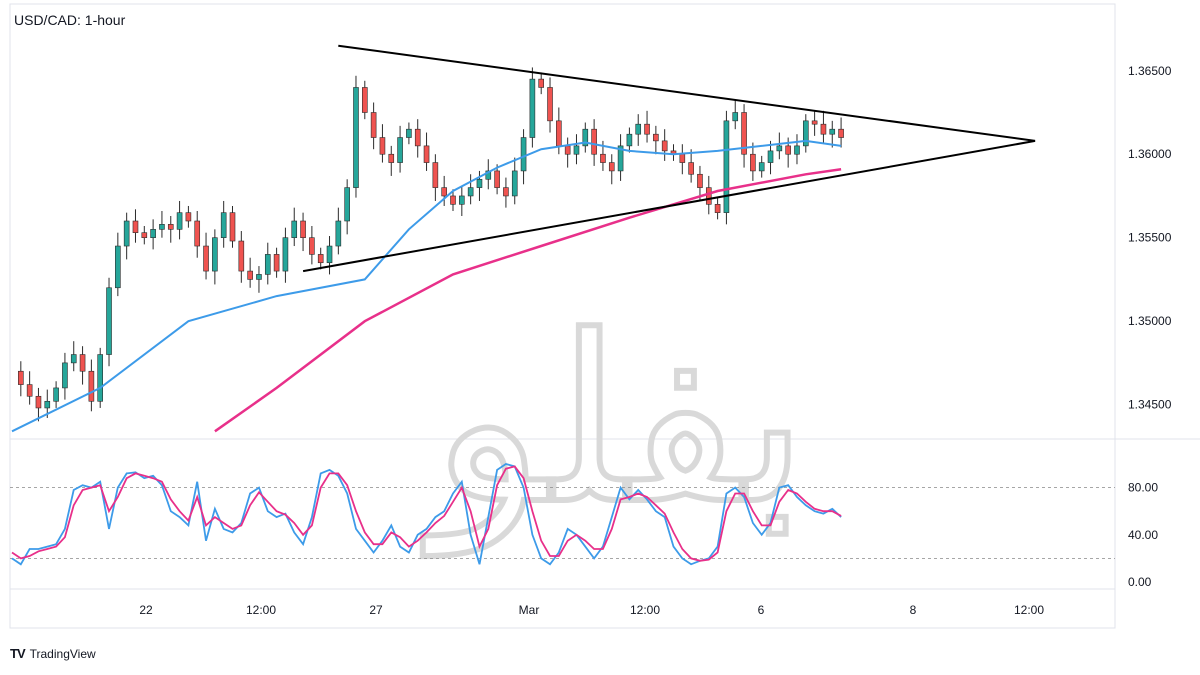  Describe the element at coordinates (426, 513) in the screenshot. I see `stoch-d-line` at that location.